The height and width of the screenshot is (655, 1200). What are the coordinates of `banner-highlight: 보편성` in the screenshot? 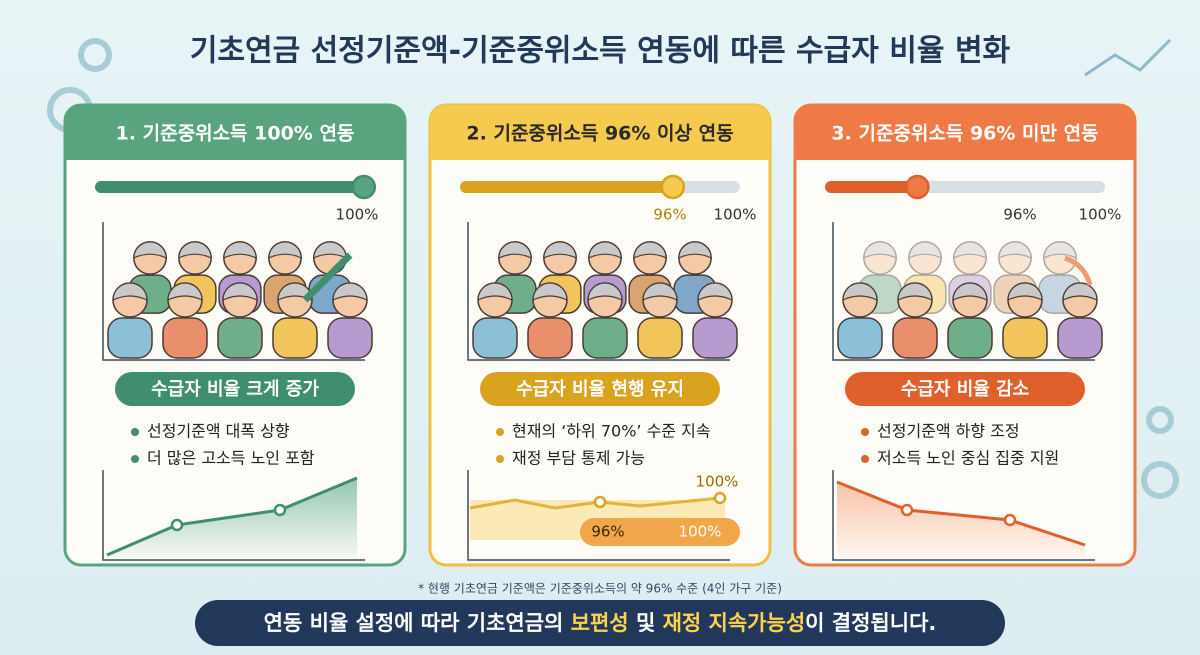 It's located at (600, 623).